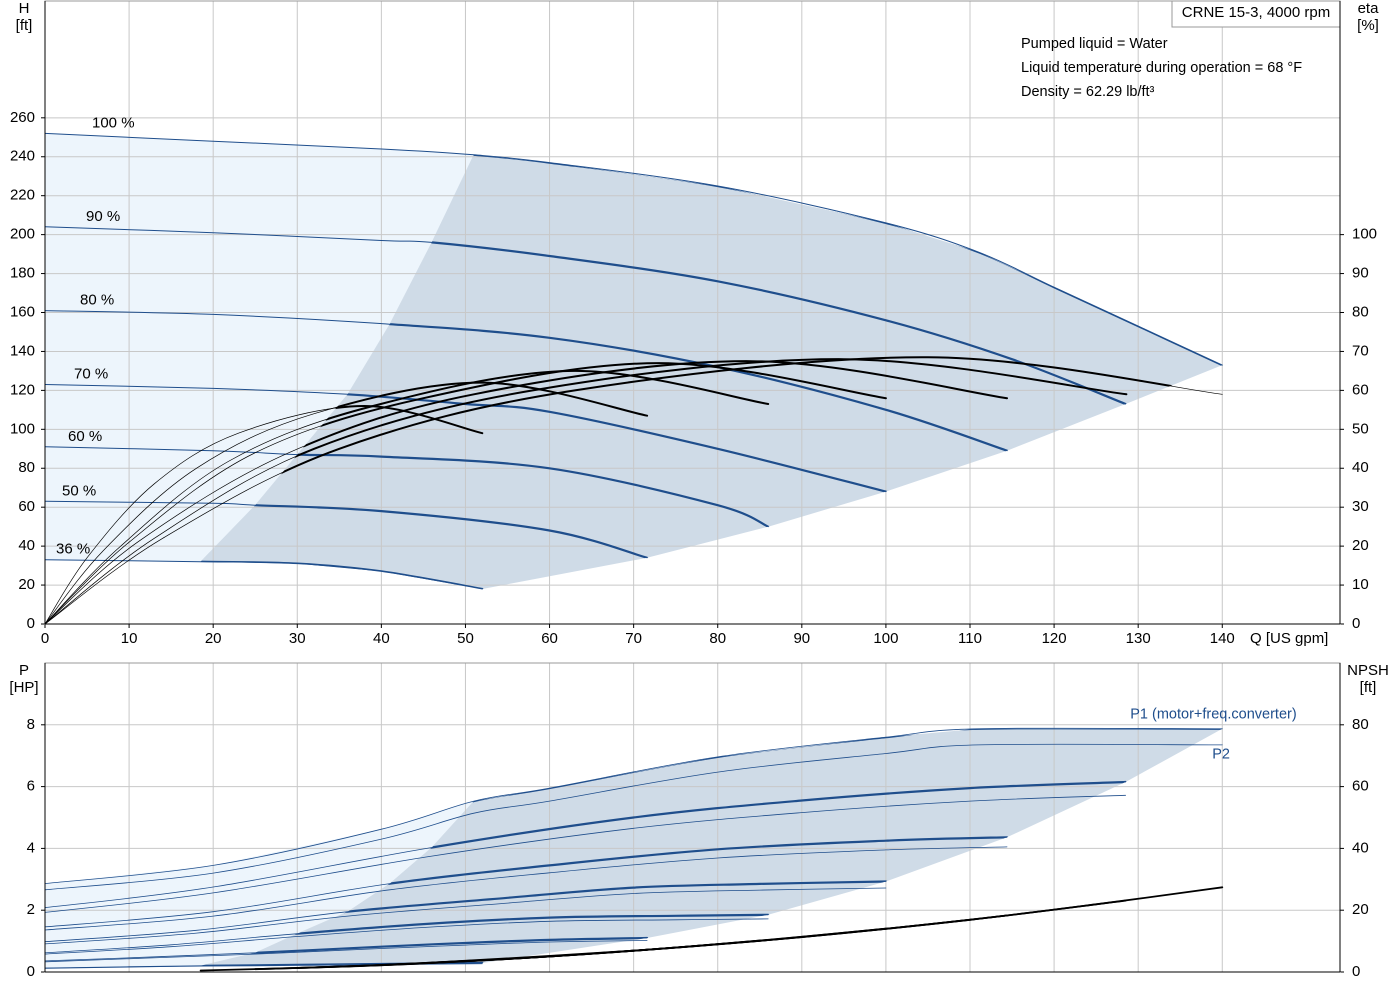 The height and width of the screenshot is (1000, 1400). What do you see at coordinates (24, 670) in the screenshot?
I see `y-axis-label: P` at bounding box center [24, 670].